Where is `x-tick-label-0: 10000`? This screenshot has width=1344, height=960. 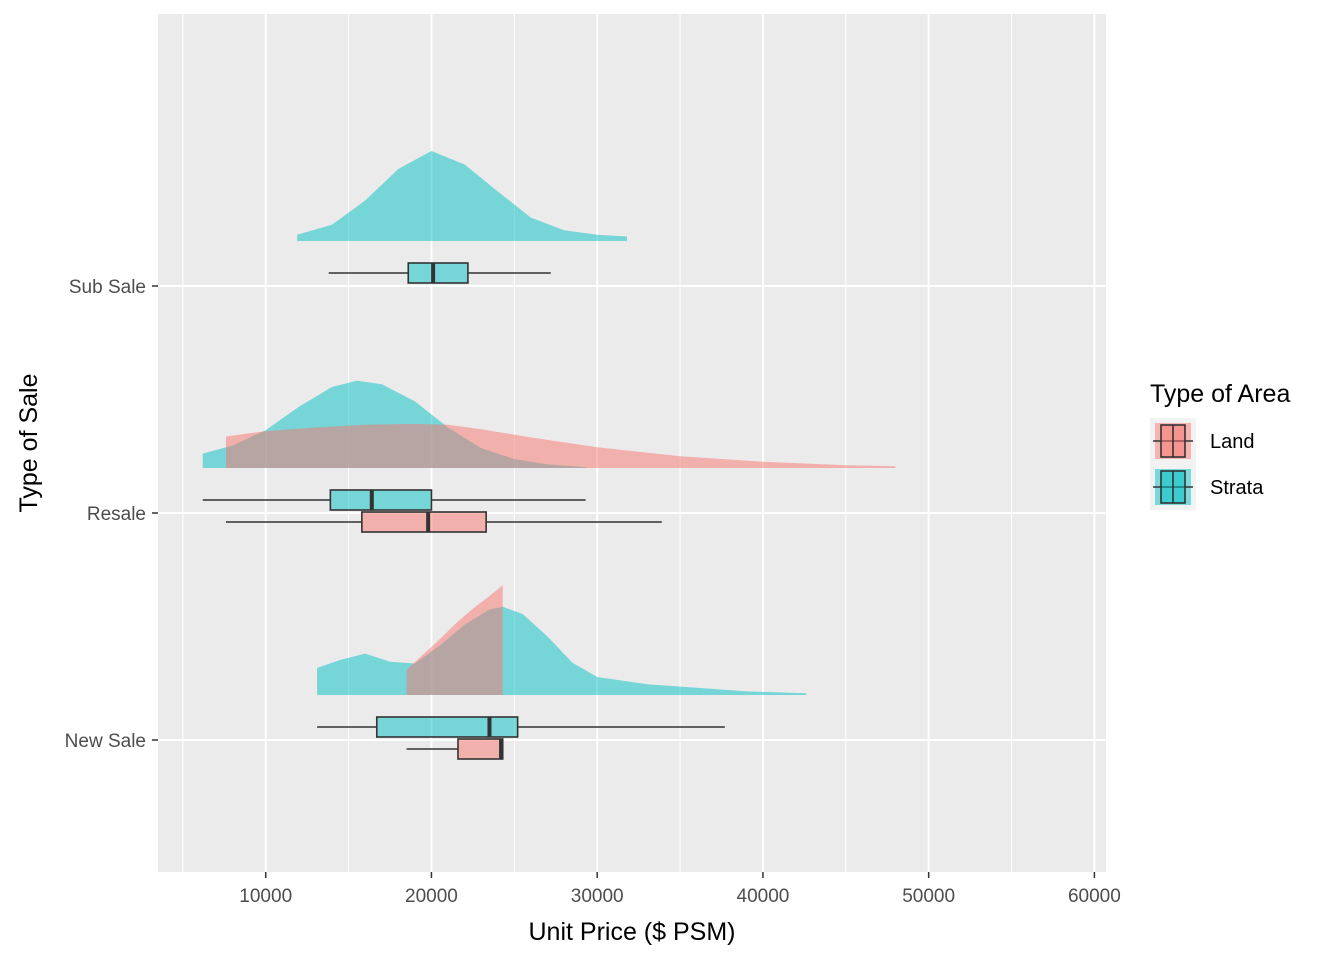
x-tick-label-0: 10000 is located at coordinates (265, 896).